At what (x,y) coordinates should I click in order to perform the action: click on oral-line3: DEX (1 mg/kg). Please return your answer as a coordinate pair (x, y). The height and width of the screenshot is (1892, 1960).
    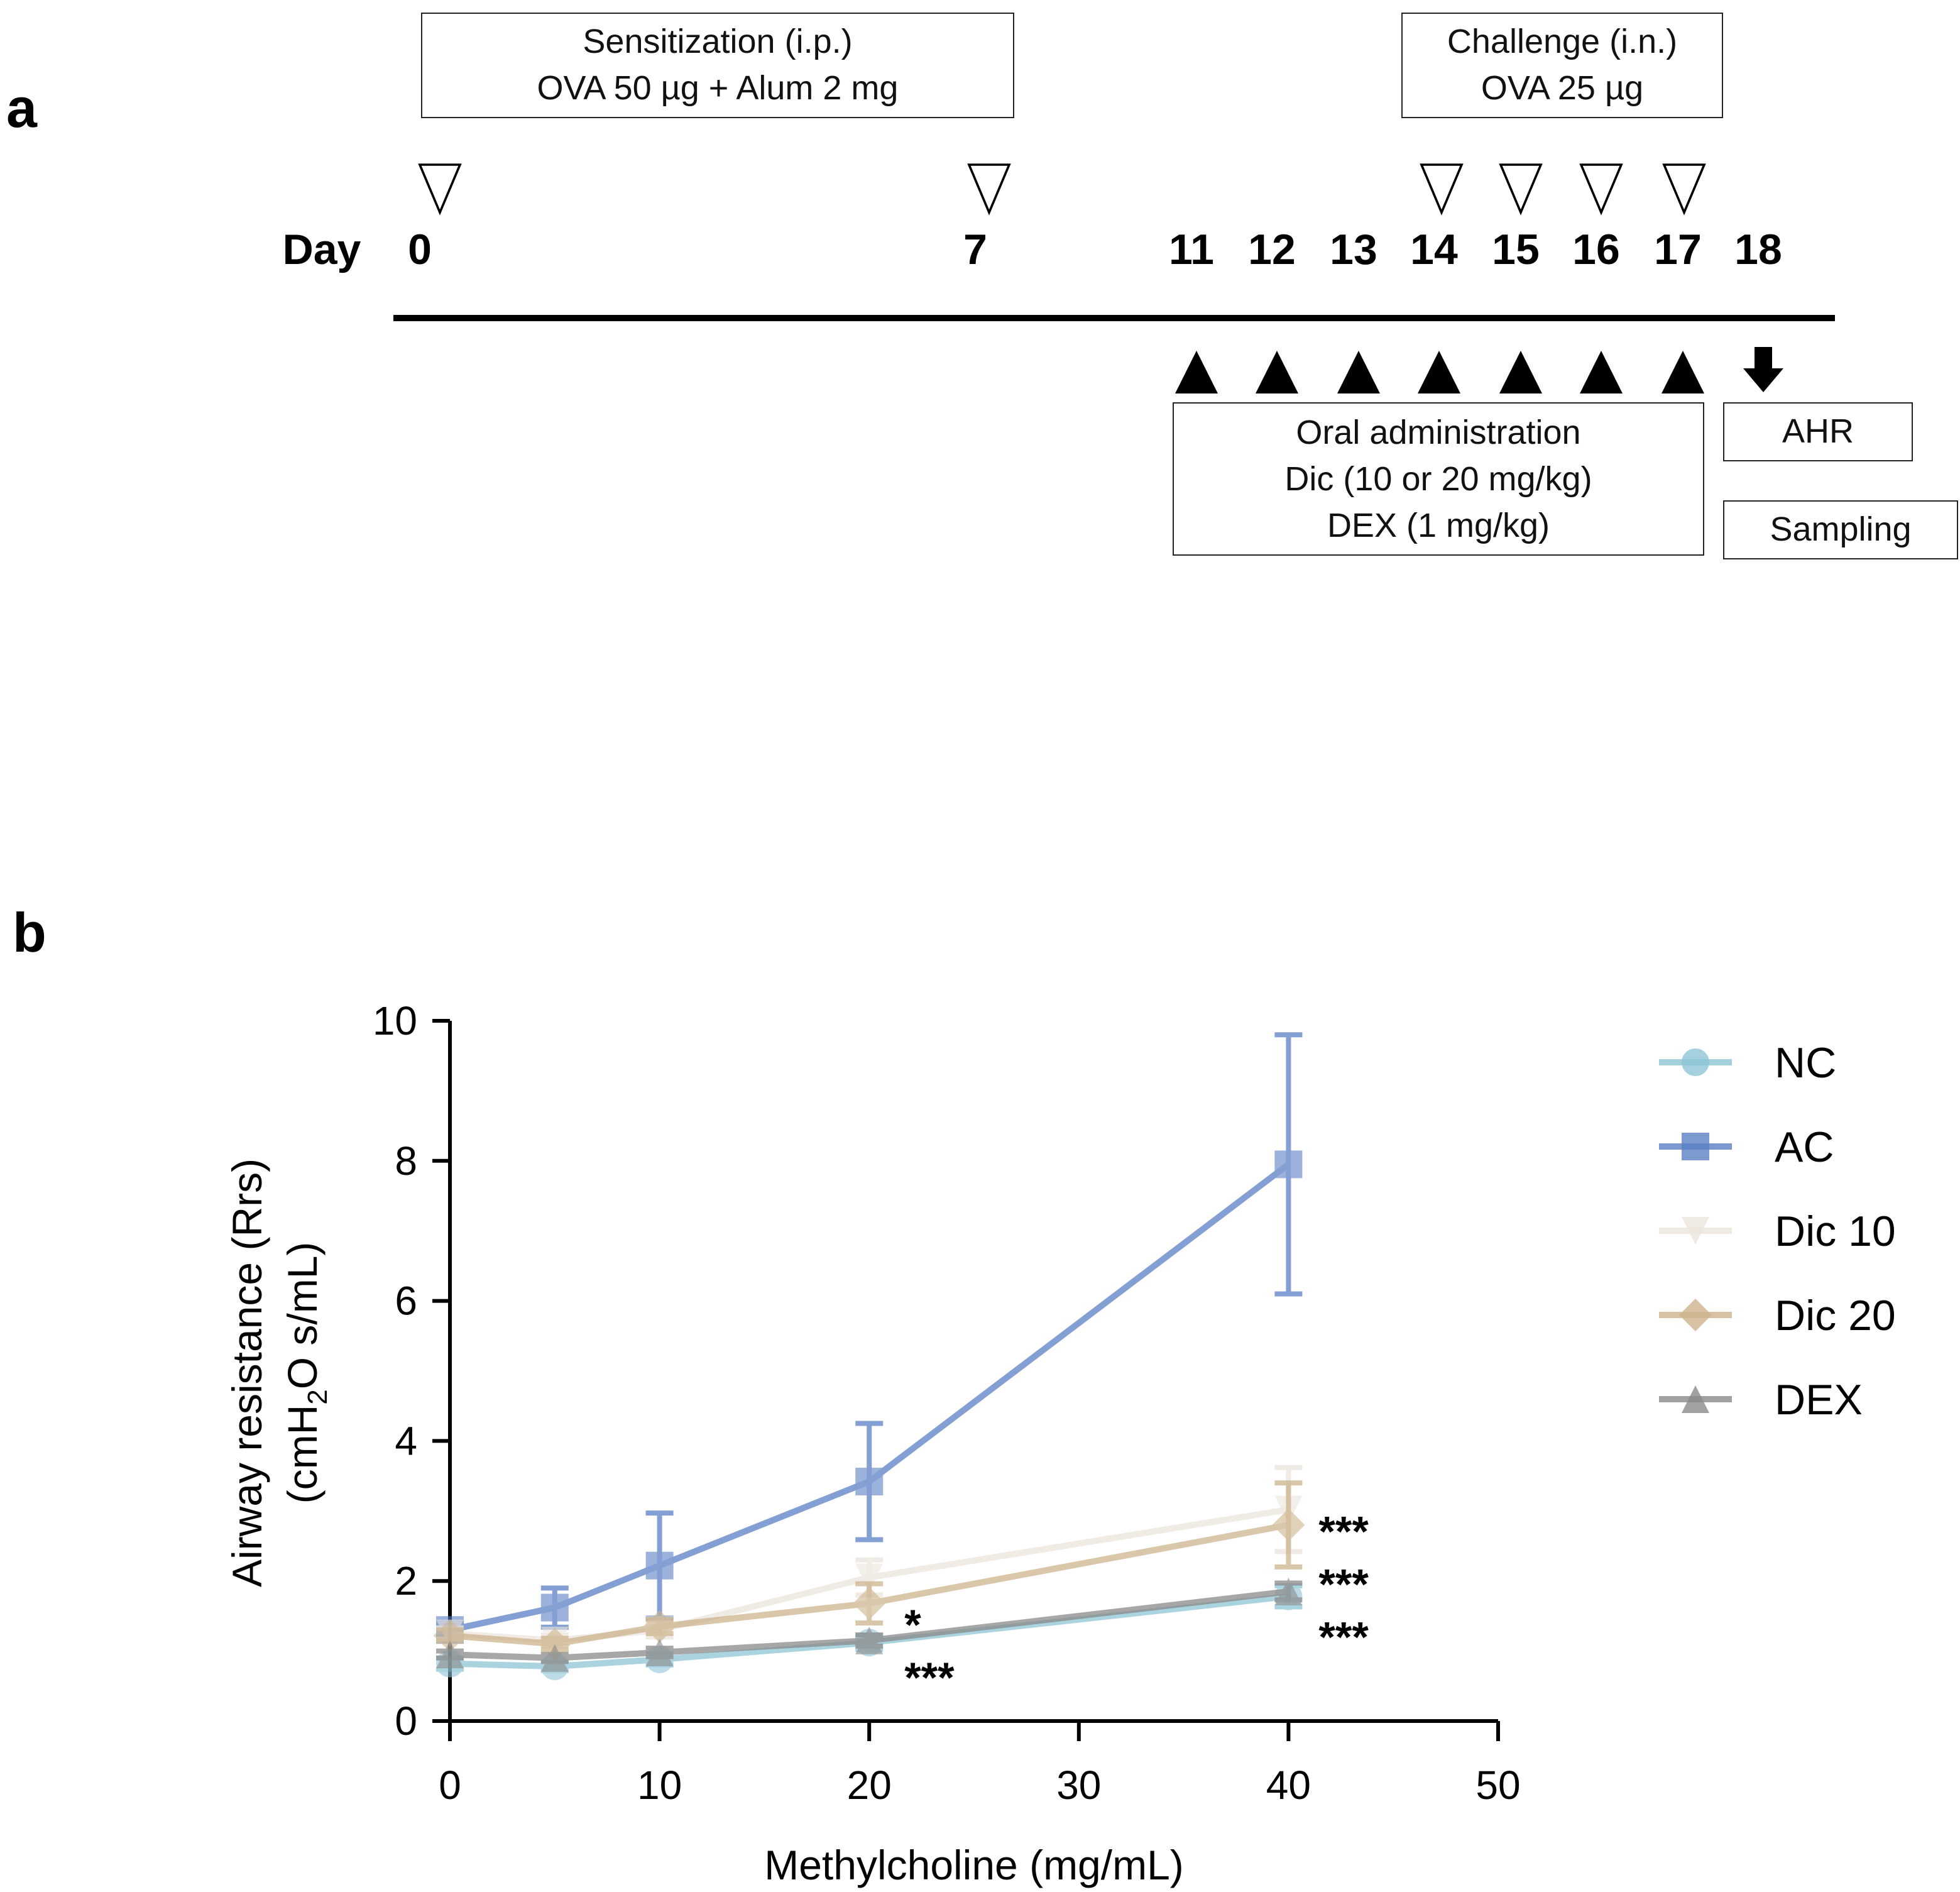
    Looking at the image, I should click on (1438, 525).